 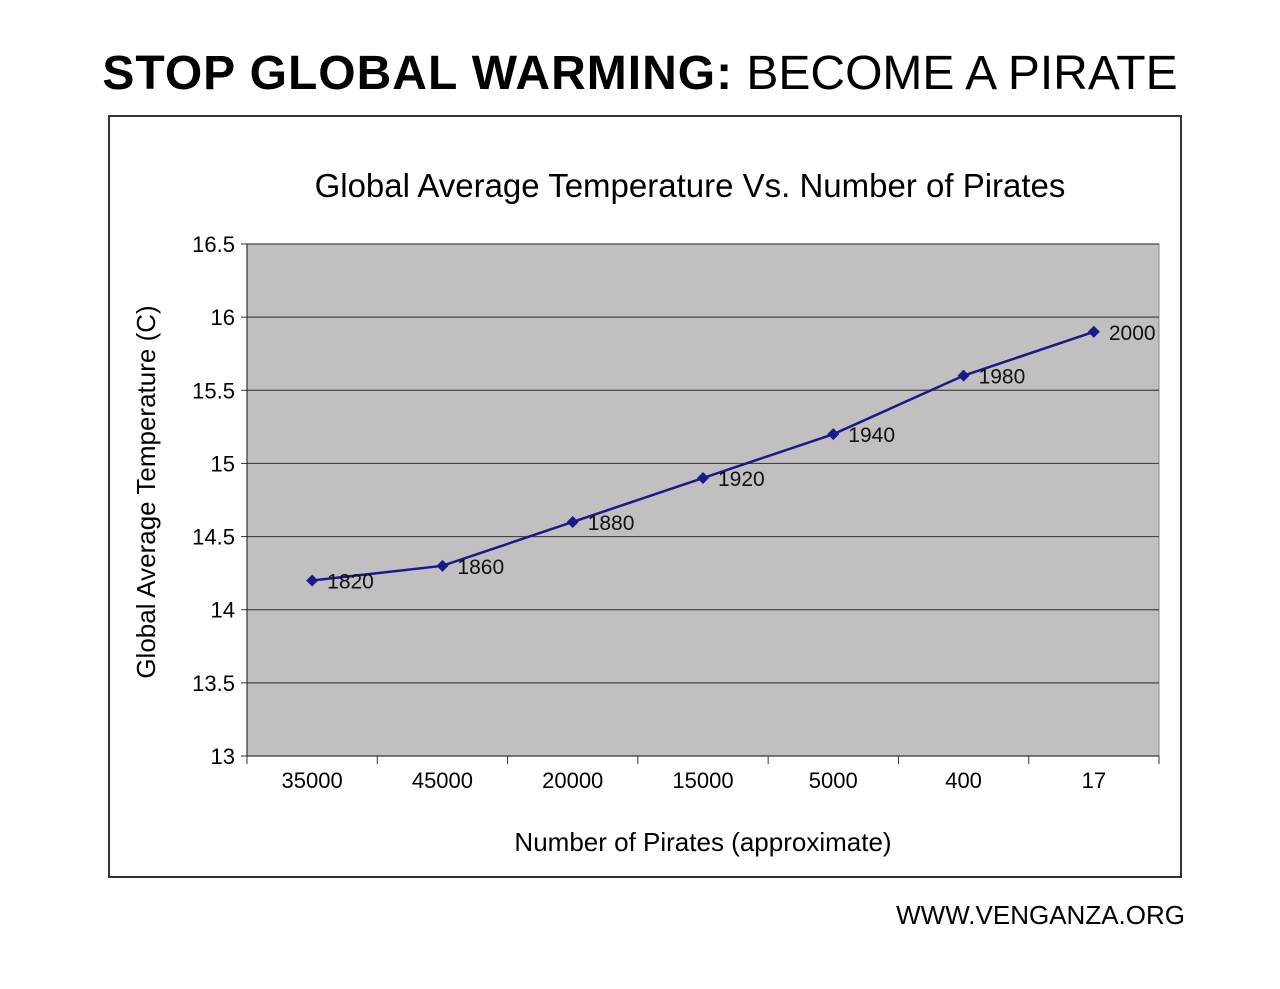 What do you see at coordinates (1002, 377) in the screenshot?
I see `data-label: 1980` at bounding box center [1002, 377].